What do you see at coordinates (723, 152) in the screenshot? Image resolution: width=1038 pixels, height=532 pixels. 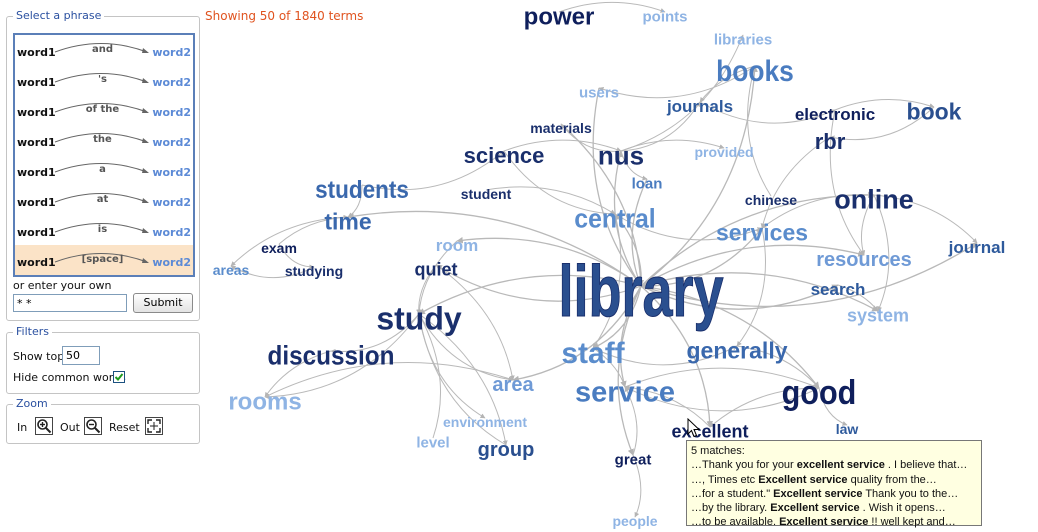 I see `graph-word-provided: provided` at bounding box center [723, 152].